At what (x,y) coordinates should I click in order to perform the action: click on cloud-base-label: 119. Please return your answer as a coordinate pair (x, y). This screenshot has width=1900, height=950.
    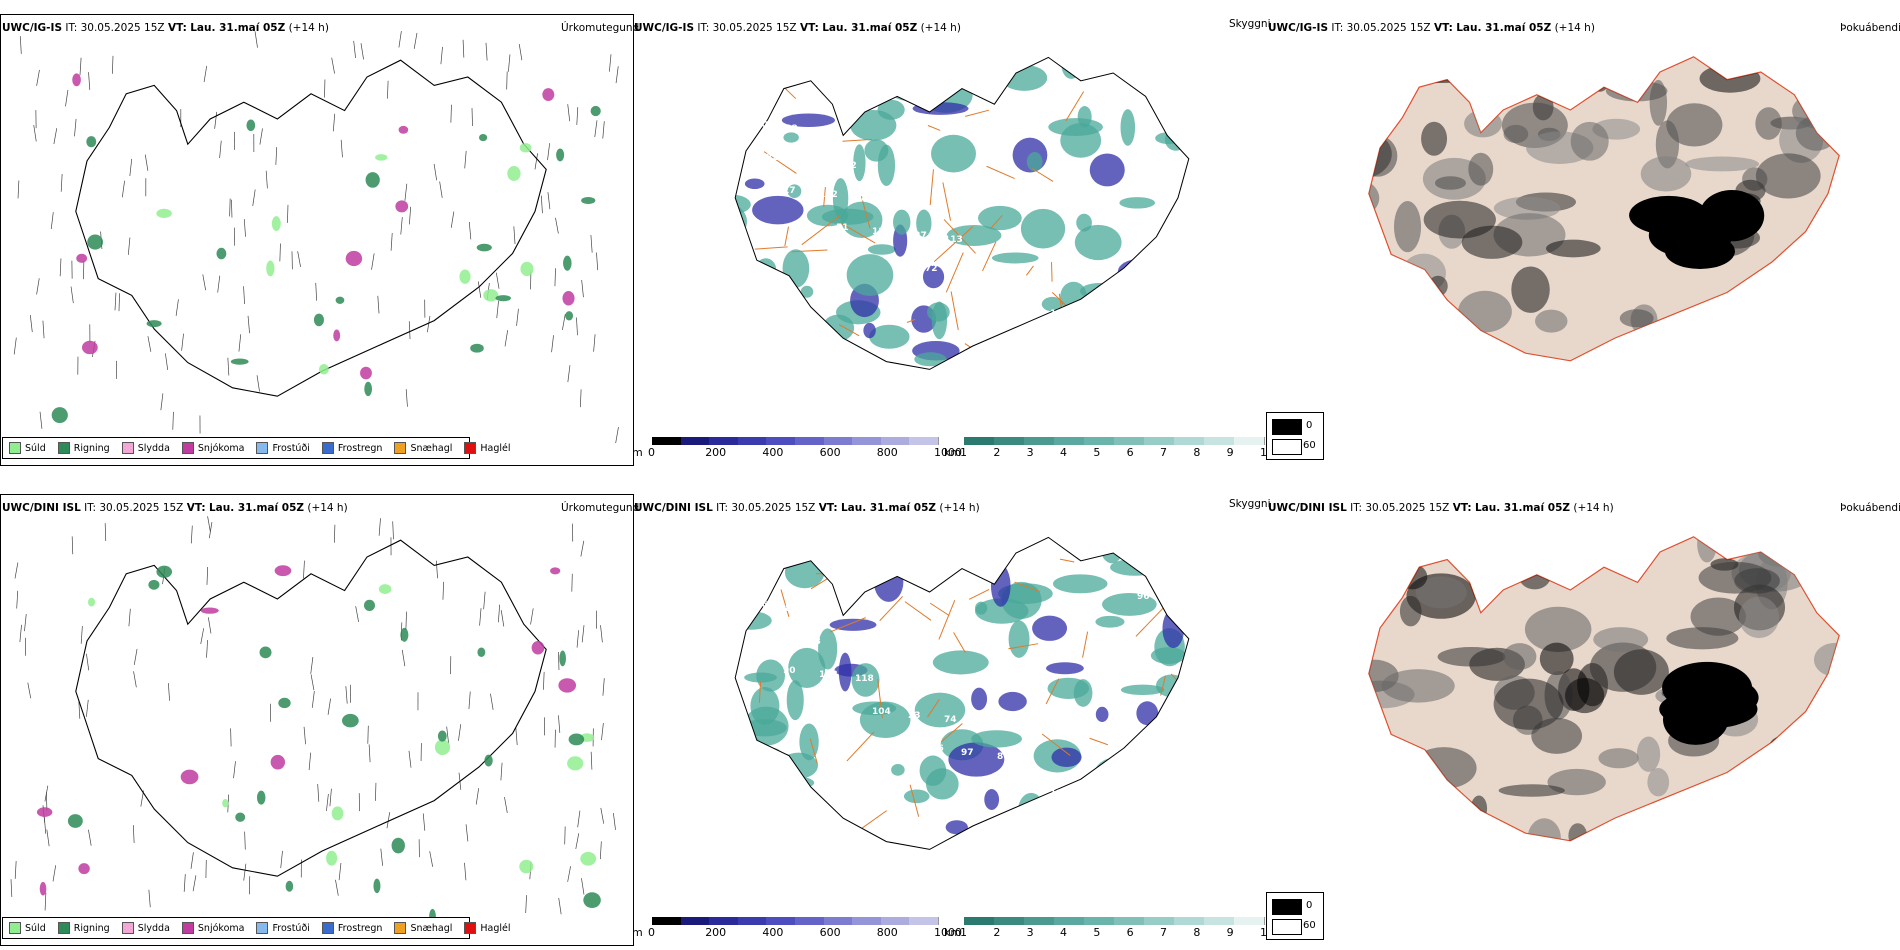
    Looking at the image, I should click on (1006, 277).